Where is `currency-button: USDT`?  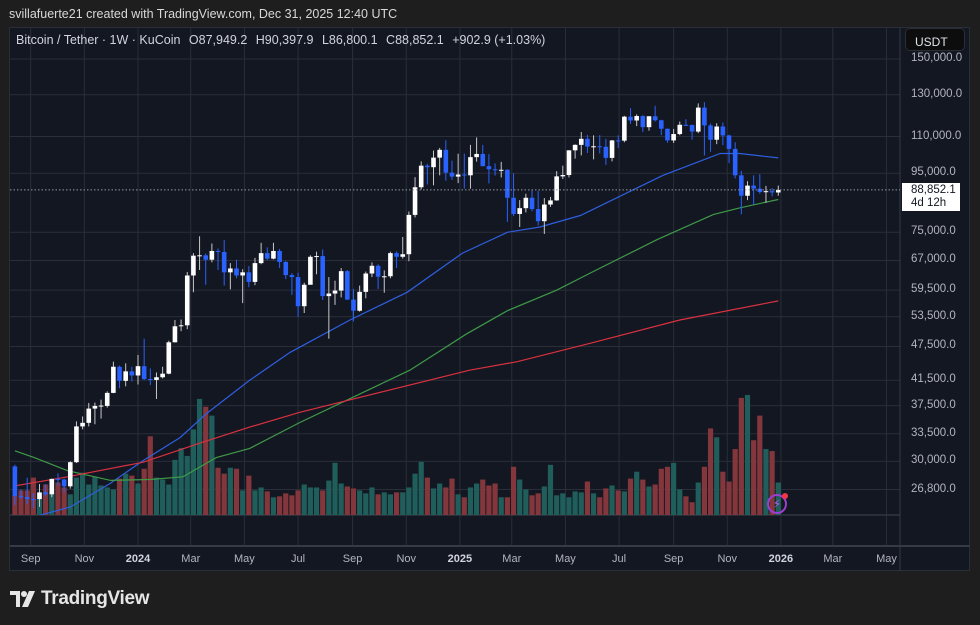
currency-button: USDT is located at coordinates (935, 39).